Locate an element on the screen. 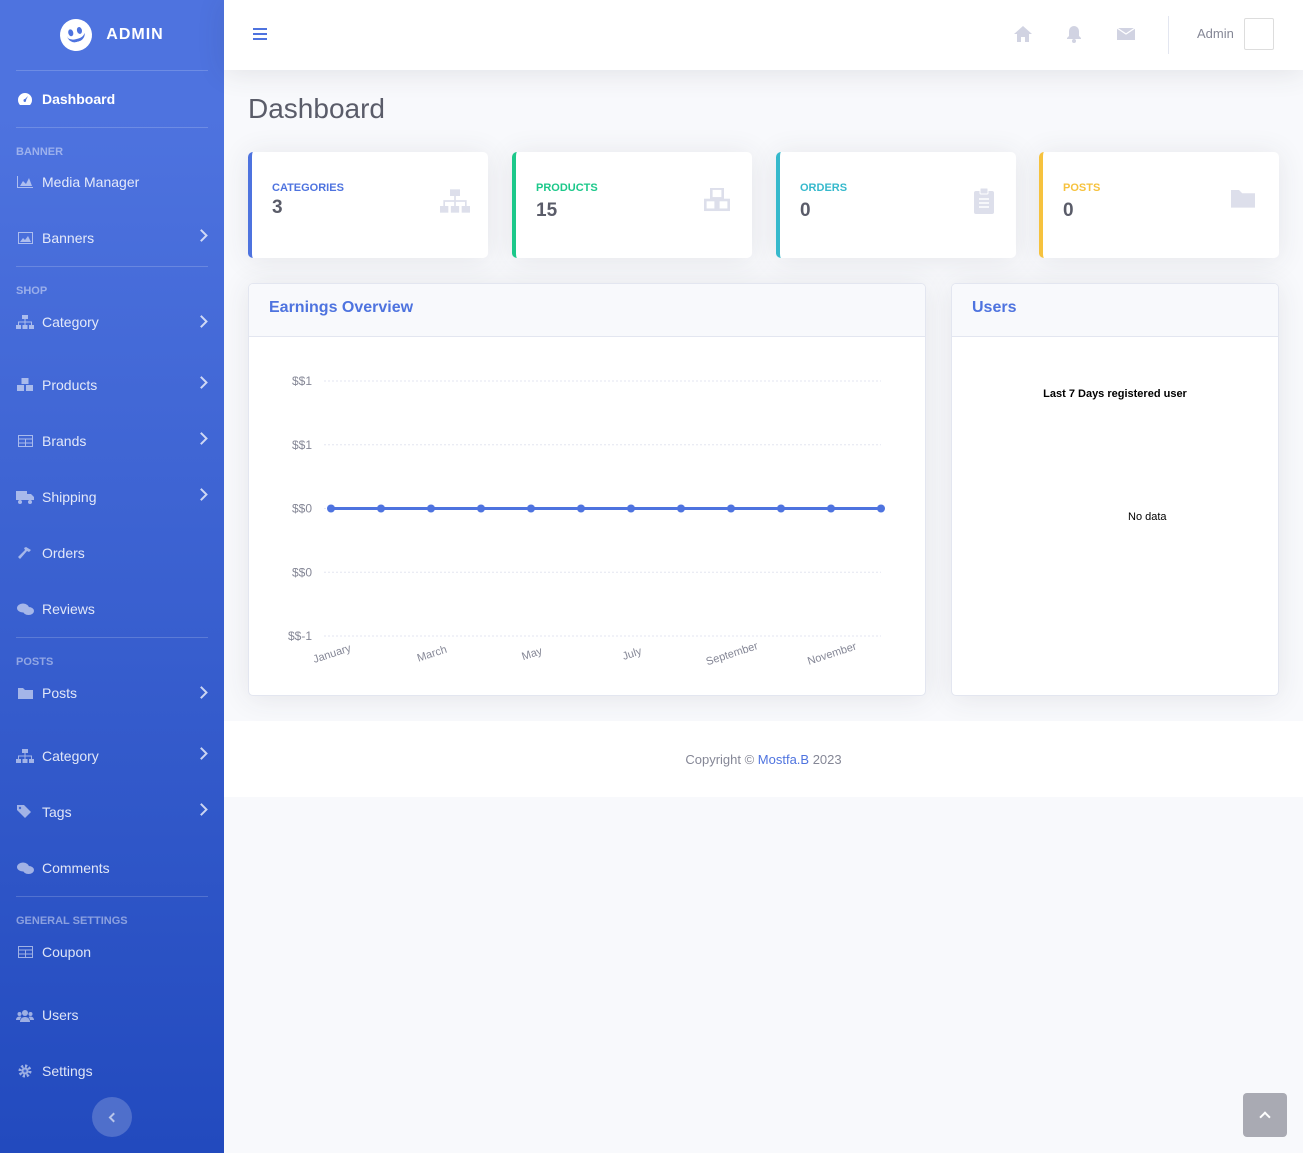 This screenshot has height=1153, width=1303. sidebar-item-label: Posts is located at coordinates (60, 693).